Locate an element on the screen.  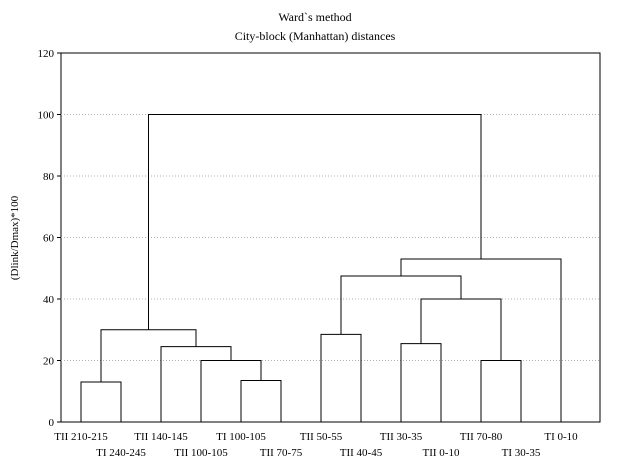
leaf-label: TI 0-10 is located at coordinates (561, 437).